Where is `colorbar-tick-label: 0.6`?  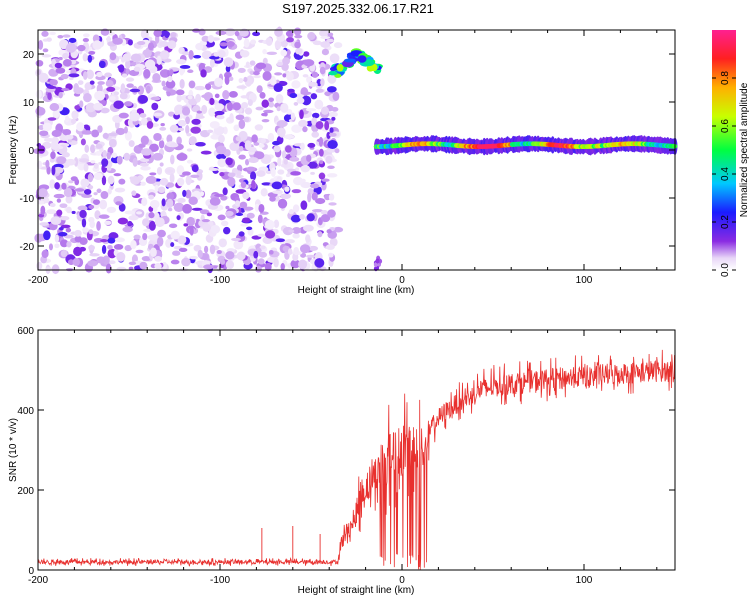 colorbar-tick-label: 0.6 is located at coordinates (725, 126).